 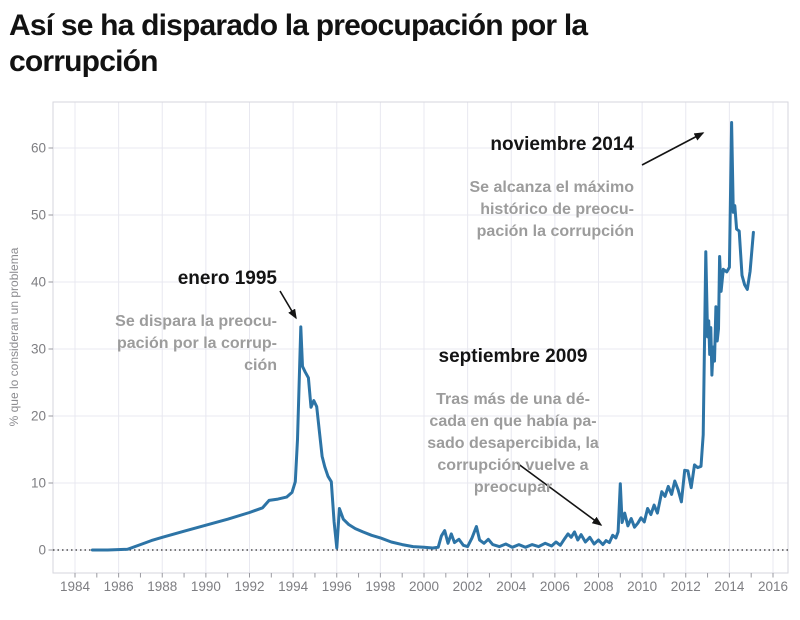 I want to click on x-tick-label: 1992, so click(x=249, y=586).